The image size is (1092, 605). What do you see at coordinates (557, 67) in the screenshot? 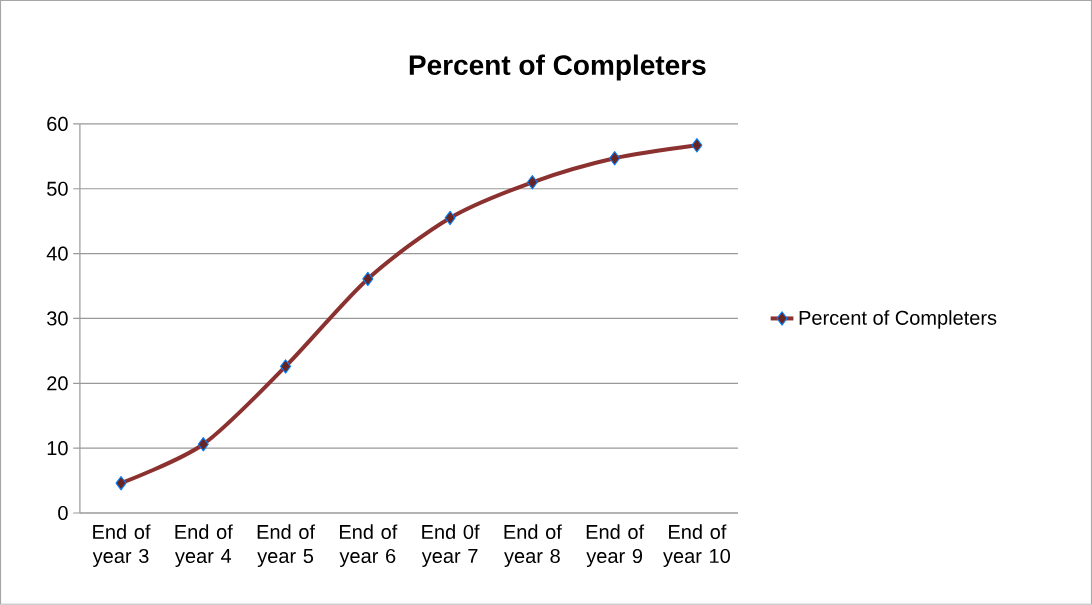
I see `chart-title: Percent of Completers` at bounding box center [557, 67].